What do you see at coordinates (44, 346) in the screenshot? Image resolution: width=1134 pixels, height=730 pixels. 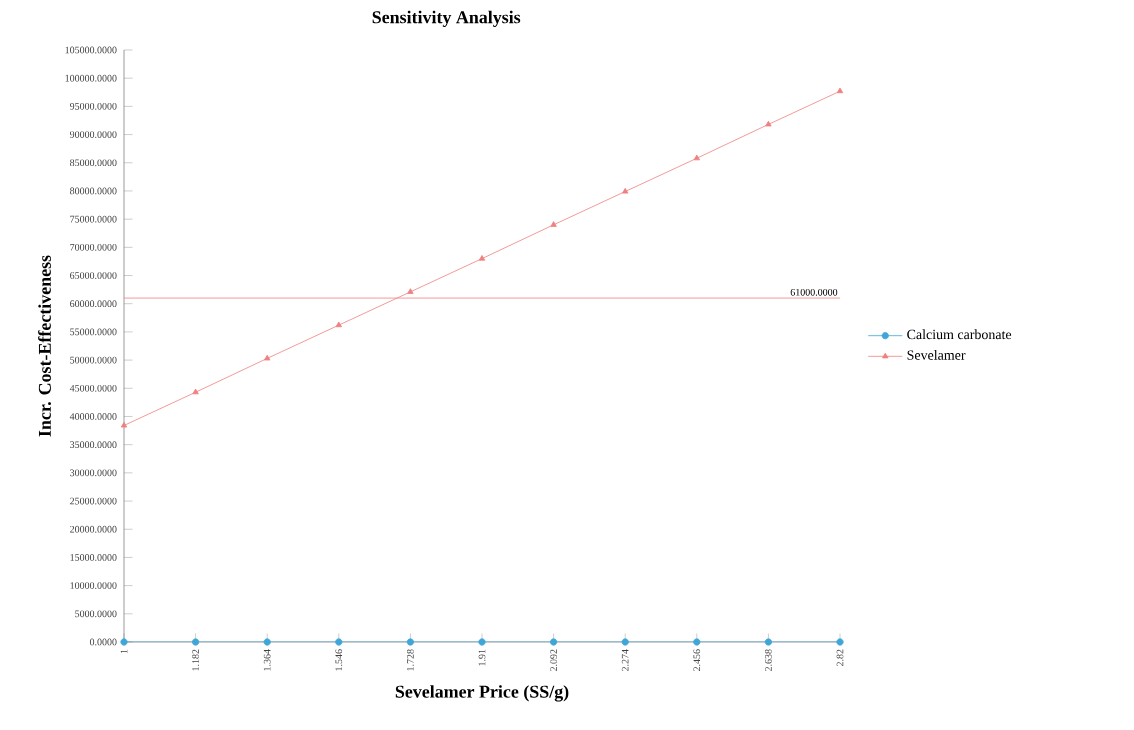 I see `y-axis-title: Incr. Cost-Effectiveness` at bounding box center [44, 346].